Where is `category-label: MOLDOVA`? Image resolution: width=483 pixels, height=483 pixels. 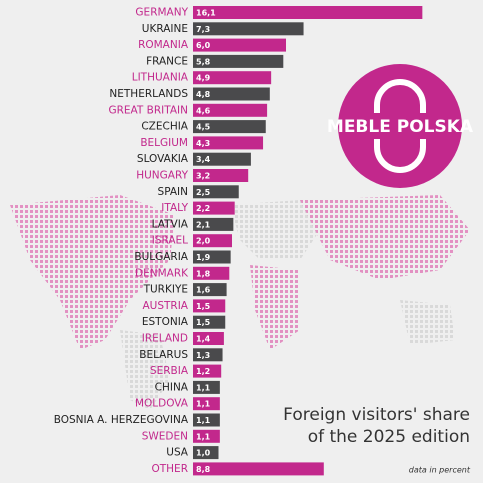 category-label: MOLDOVA is located at coordinates (162, 404).